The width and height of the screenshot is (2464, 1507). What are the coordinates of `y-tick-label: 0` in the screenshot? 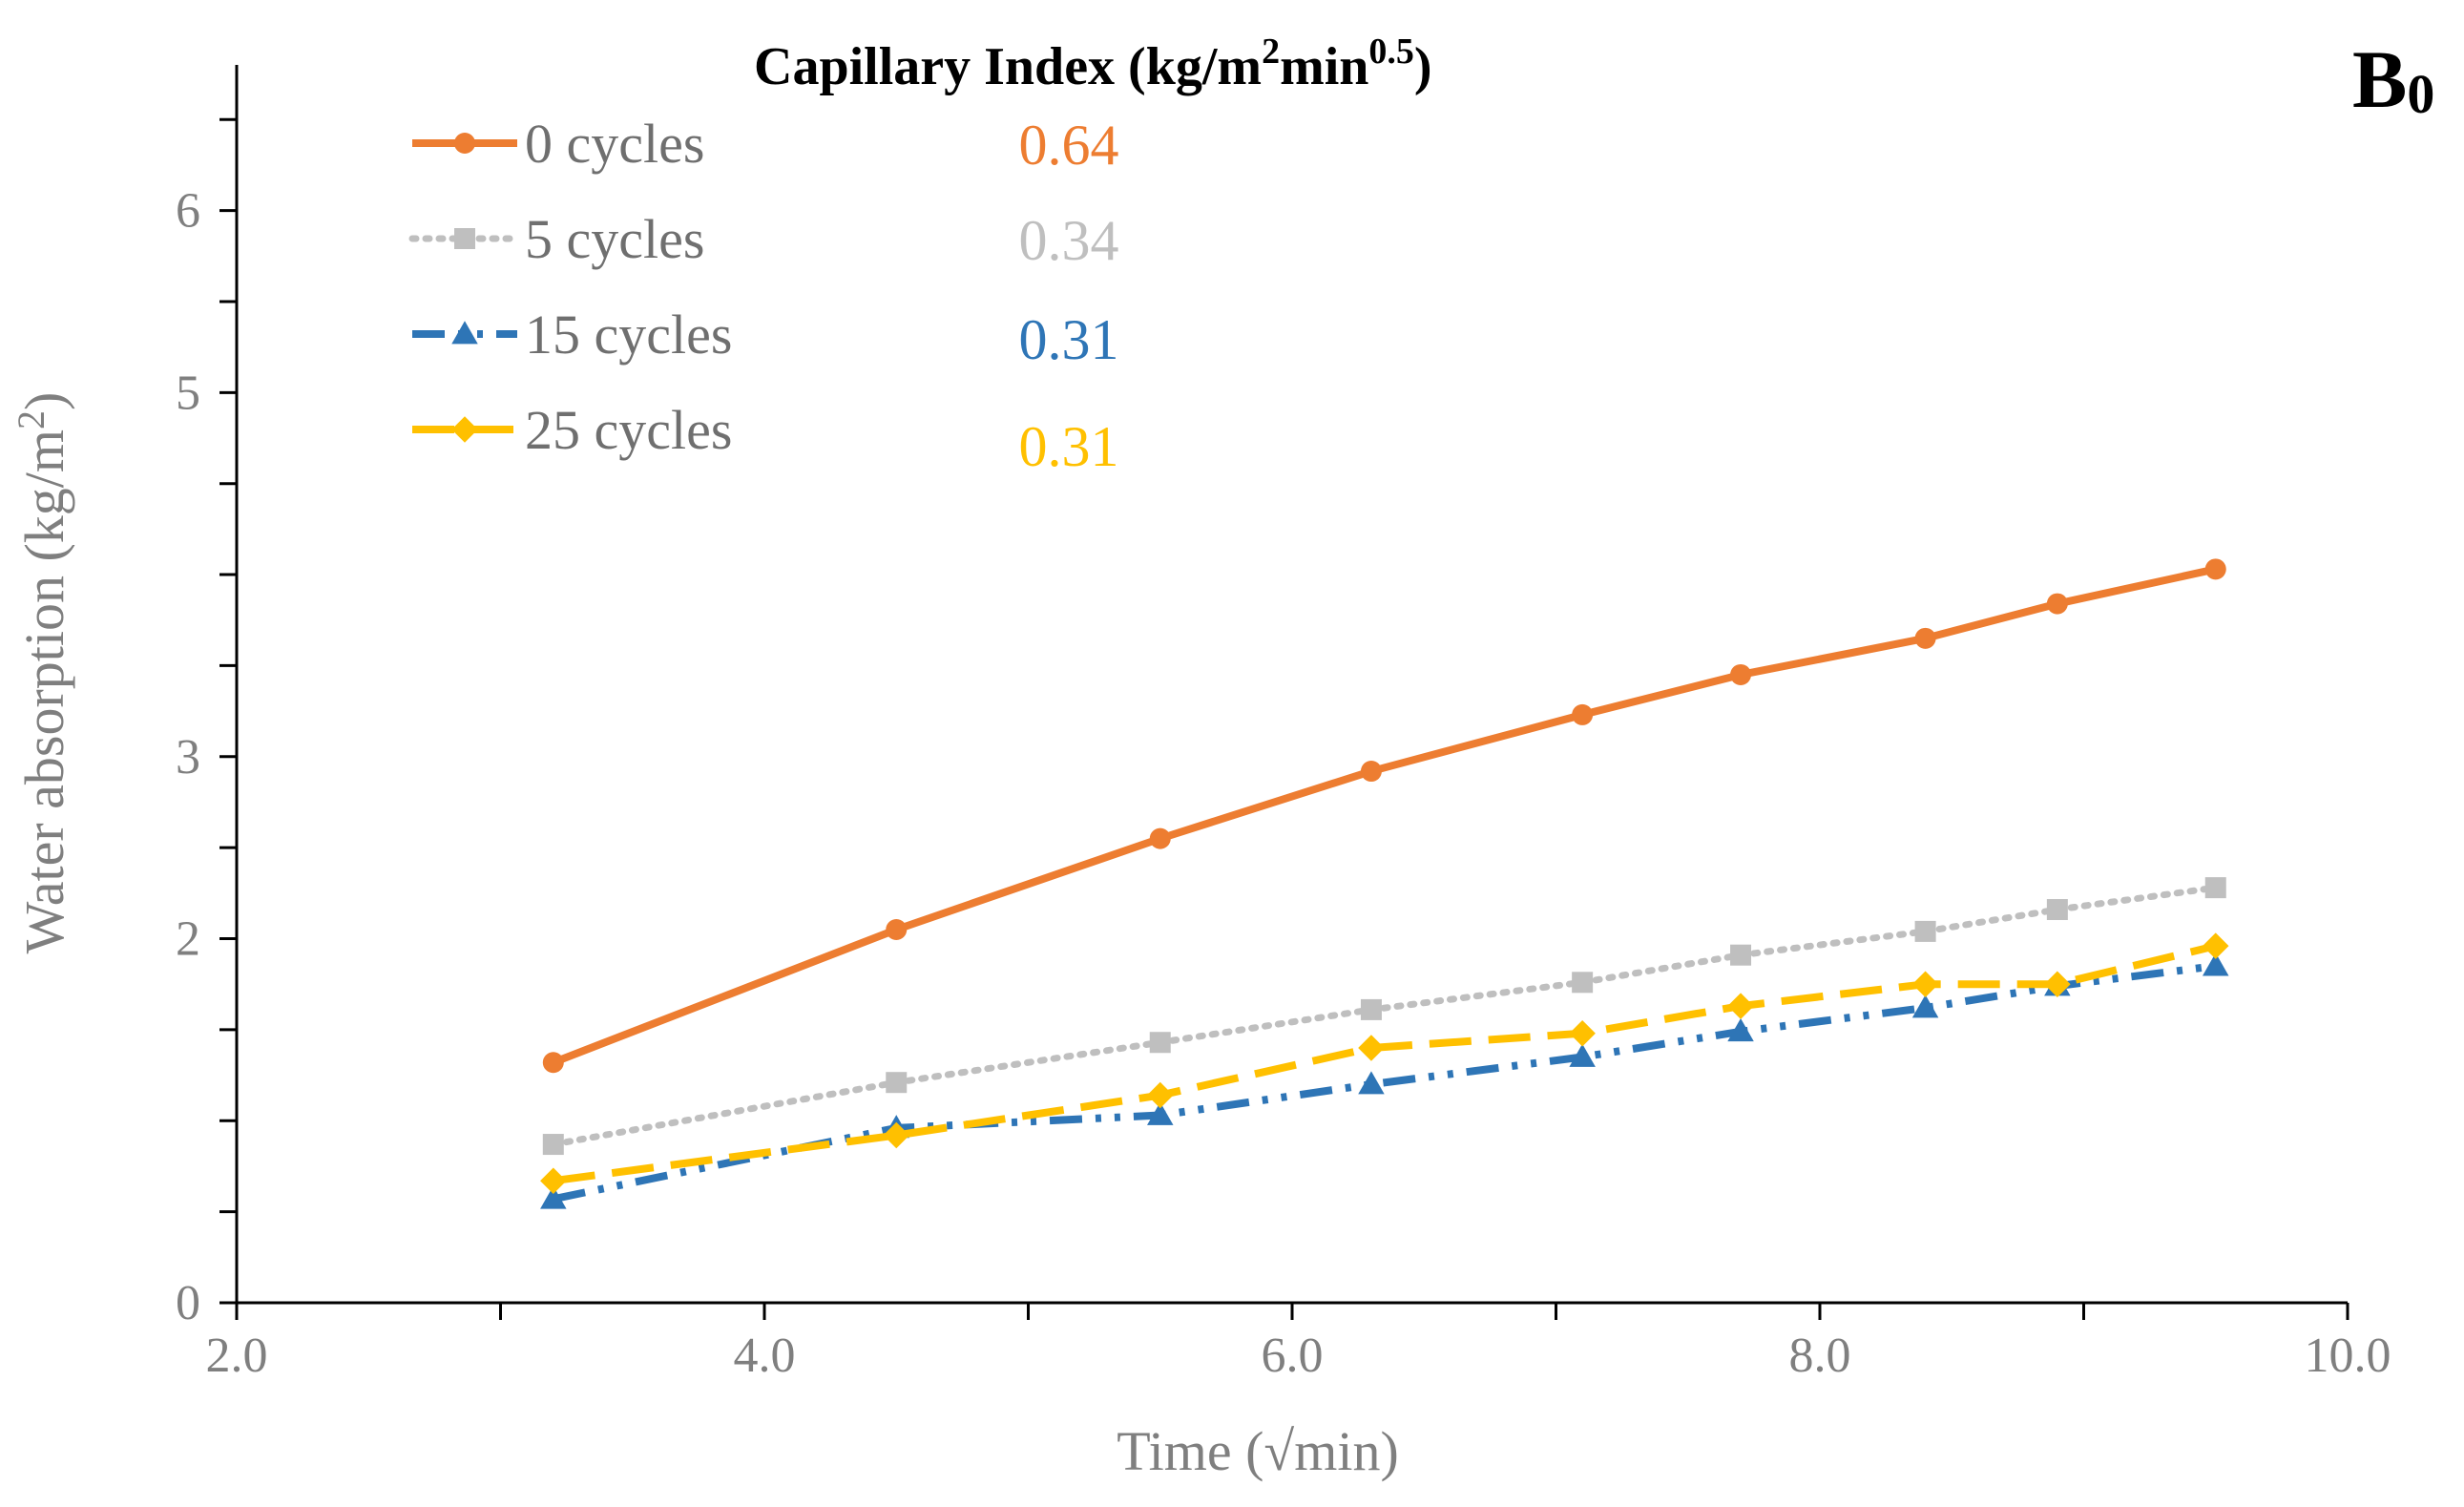 It's located at (188, 1303).